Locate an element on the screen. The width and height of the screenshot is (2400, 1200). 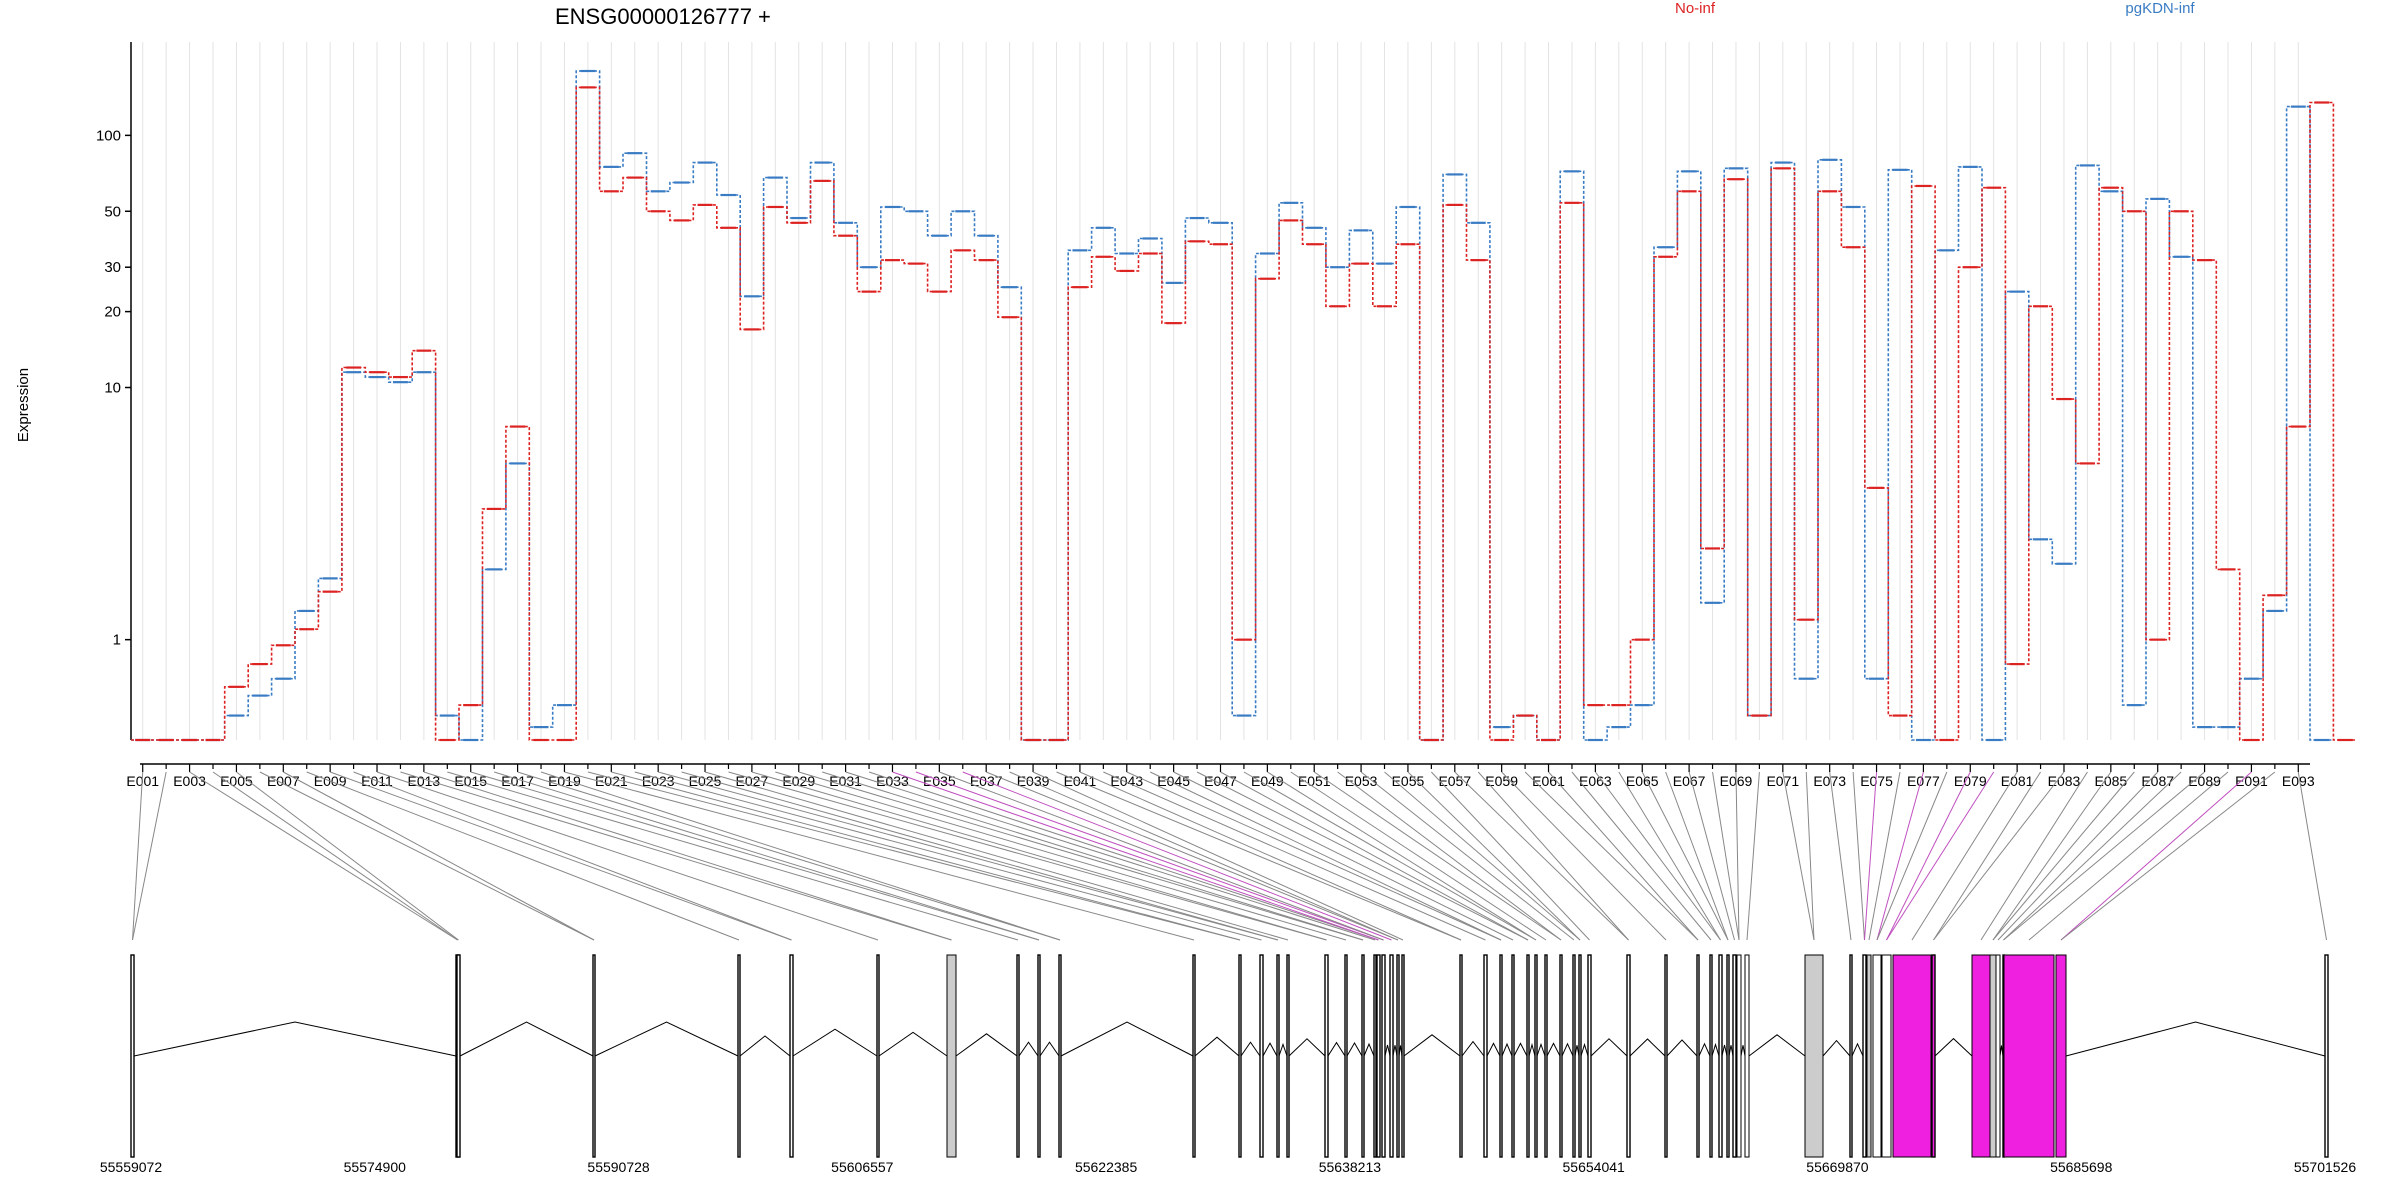
genomic-coordinate-label: 55606557 is located at coordinates (862, 1167).